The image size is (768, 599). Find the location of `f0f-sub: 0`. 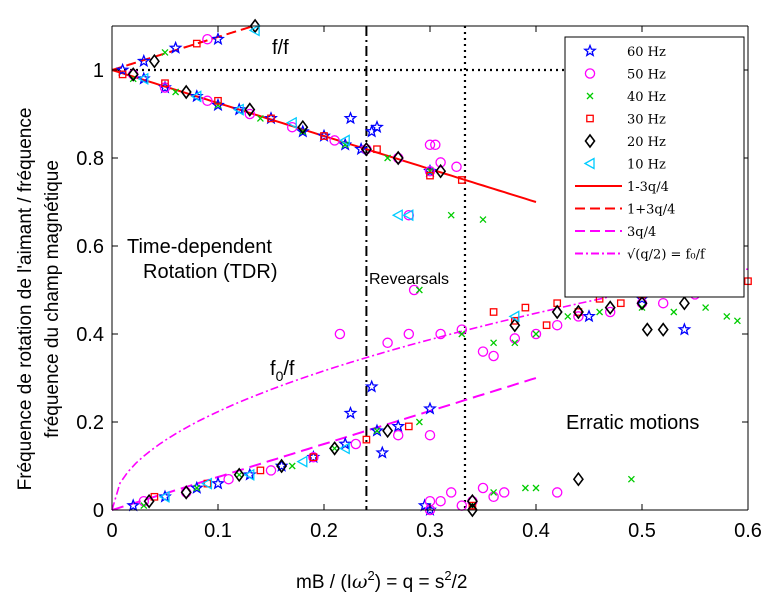

f0f-sub: 0 is located at coordinates (280, 376).